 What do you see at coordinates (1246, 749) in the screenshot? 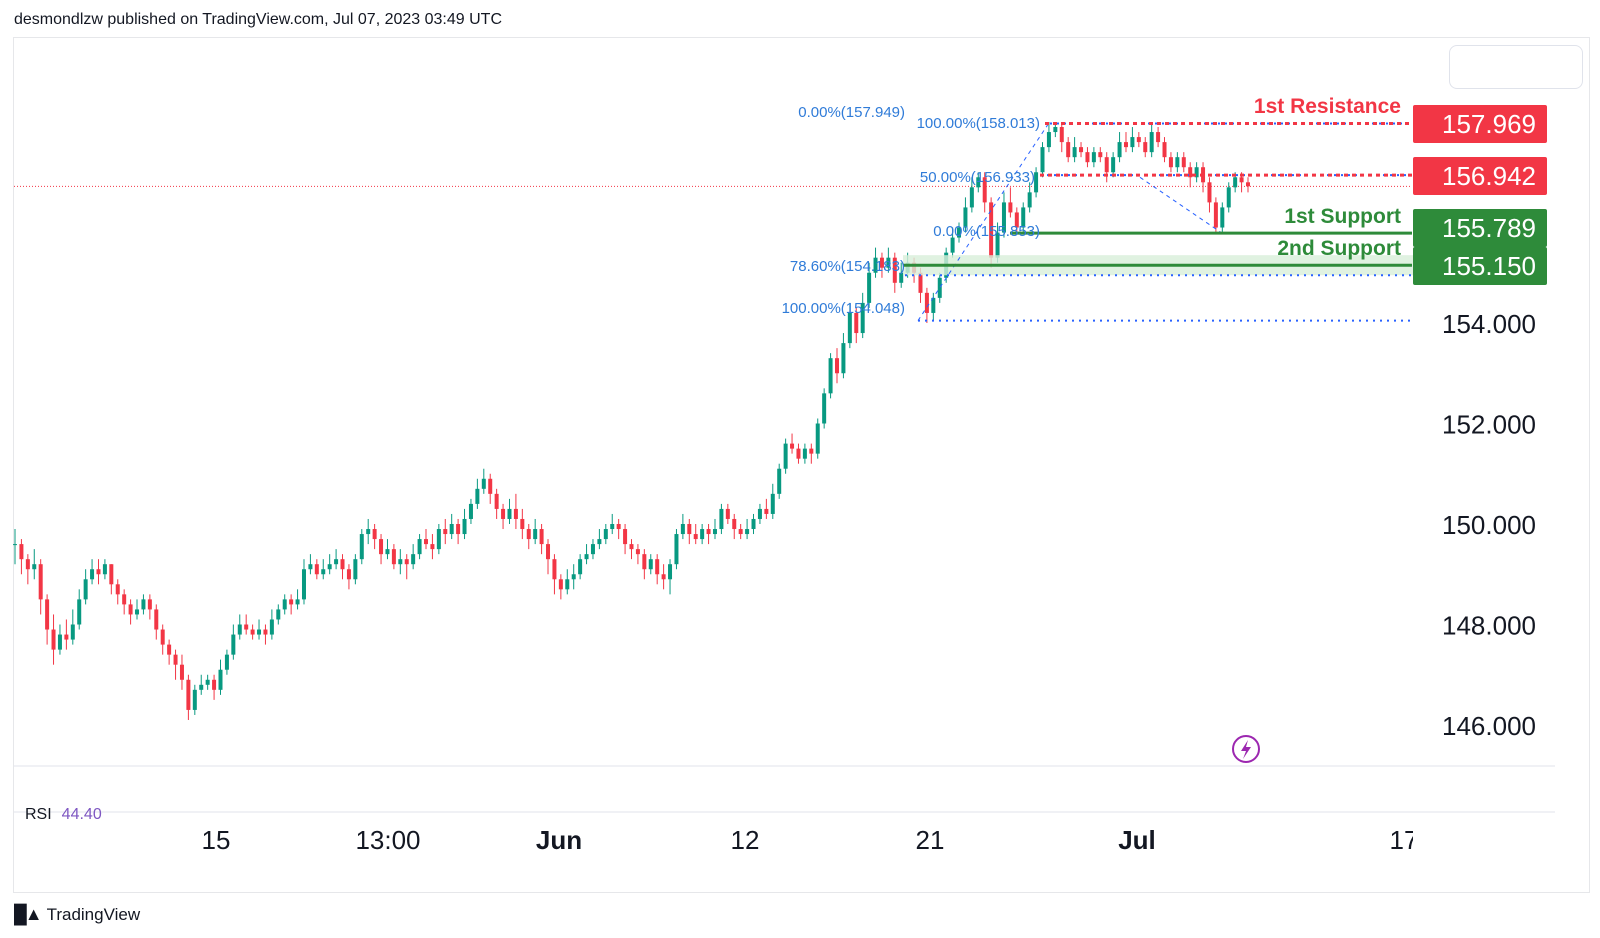
I see `lightning-icon` at bounding box center [1246, 749].